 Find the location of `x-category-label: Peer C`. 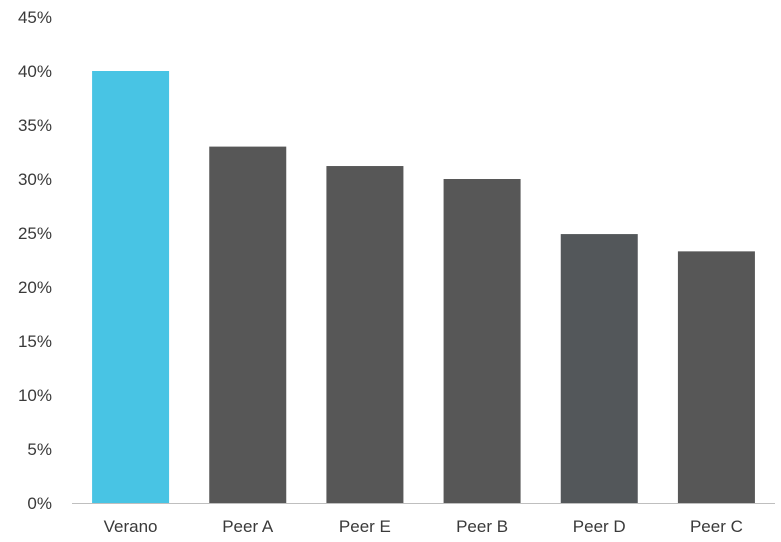

x-category-label: Peer C is located at coordinates (716, 526).